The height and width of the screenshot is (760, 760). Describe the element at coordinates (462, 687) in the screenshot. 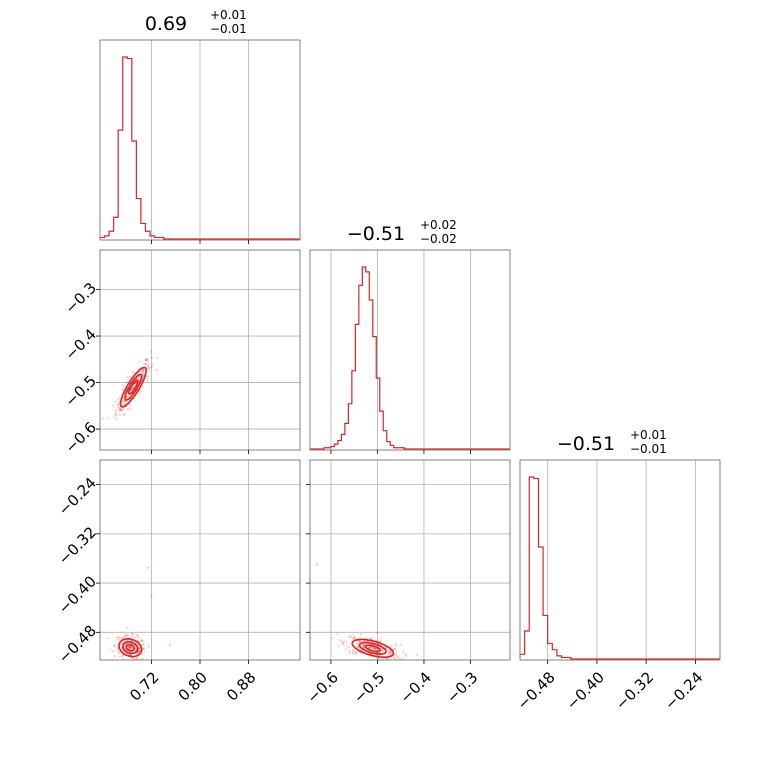

I see `x-tick-label: −0.3` at that location.